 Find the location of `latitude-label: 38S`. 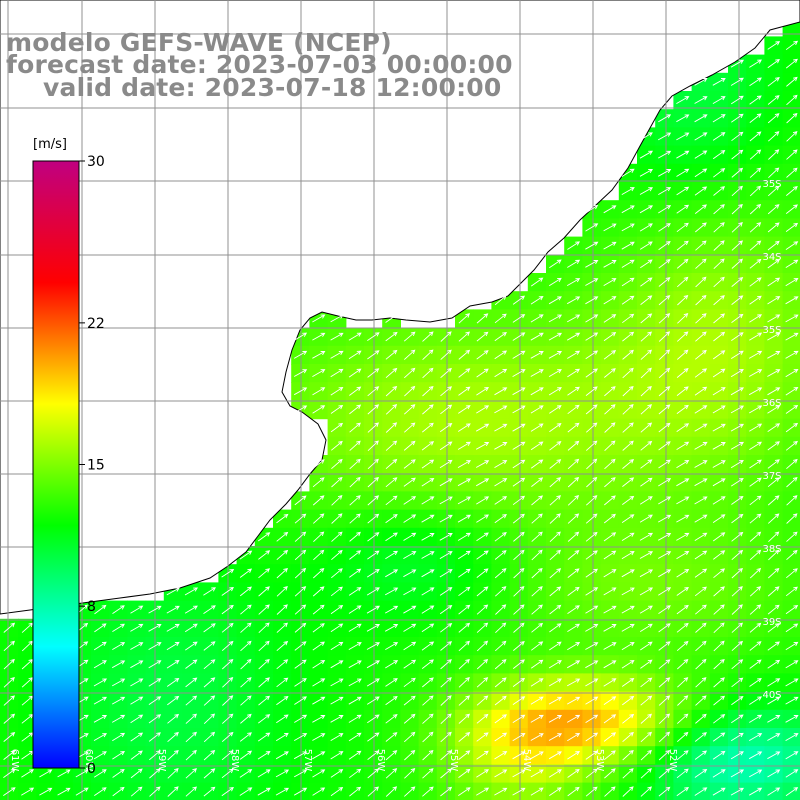

latitude-label: 38S is located at coordinates (771, 549).